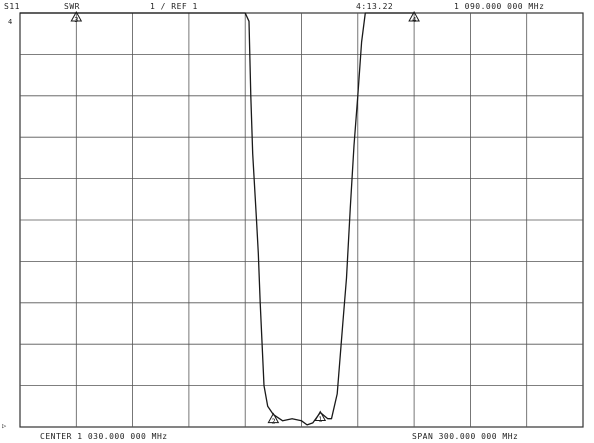 The image size is (594, 443). I want to click on marker-1: 1, so click(320, 417).